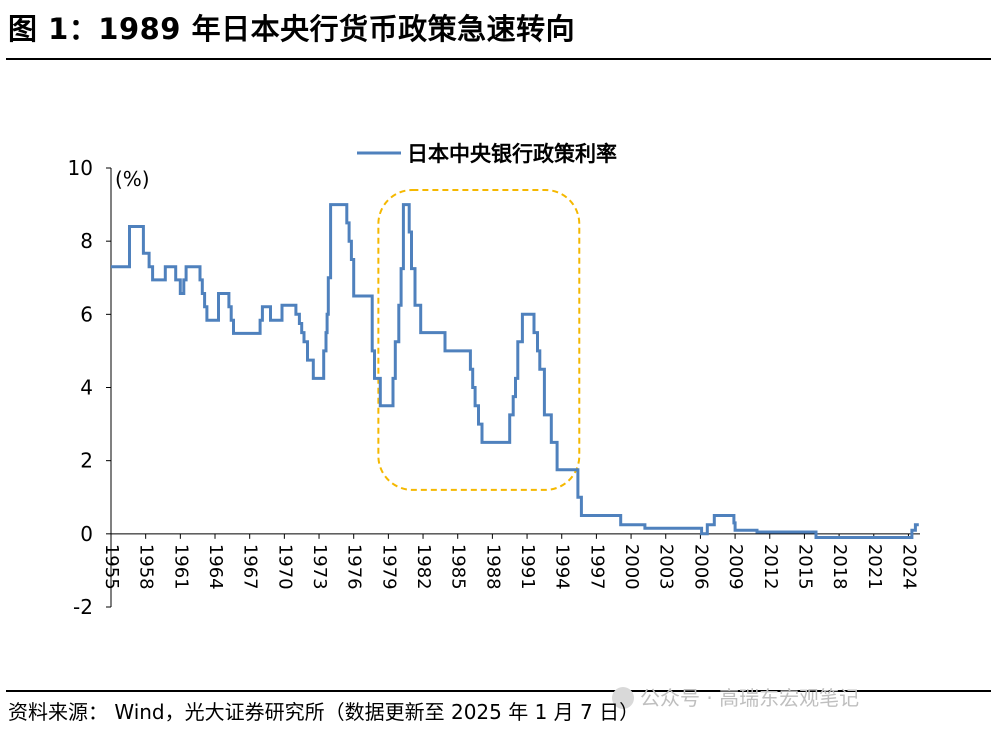 The image size is (999, 736). I want to click on x-tick-label: 1985, so click(458, 567).